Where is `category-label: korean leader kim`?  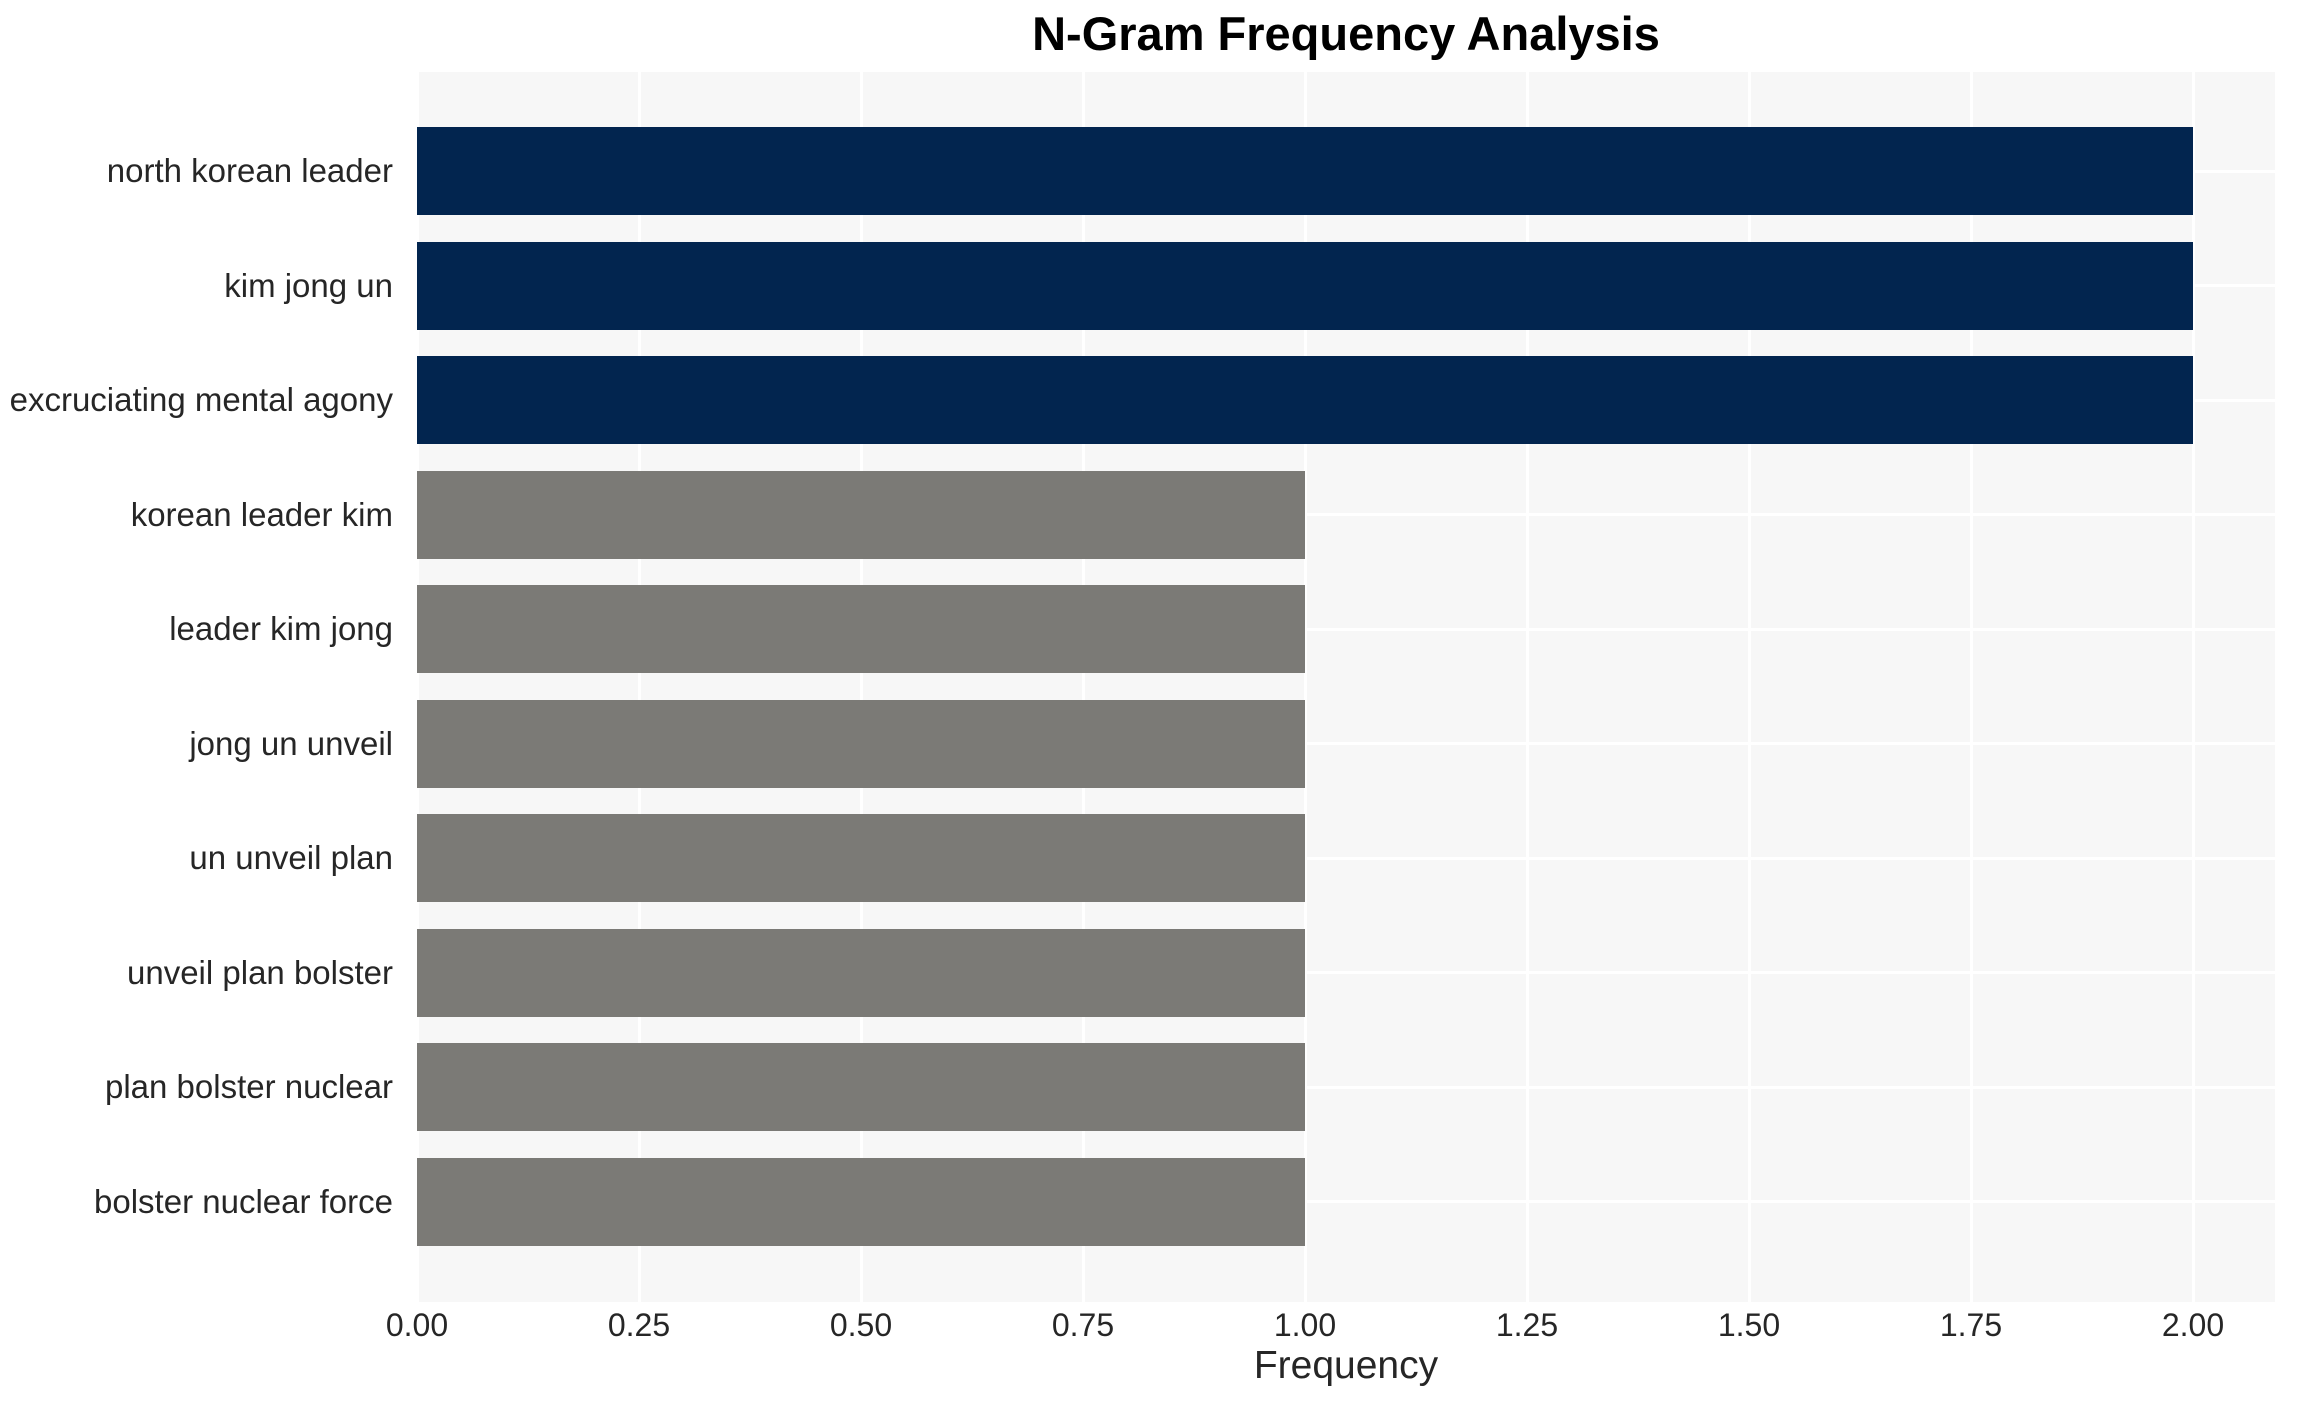
category-label: korean leader kim is located at coordinates (261, 514).